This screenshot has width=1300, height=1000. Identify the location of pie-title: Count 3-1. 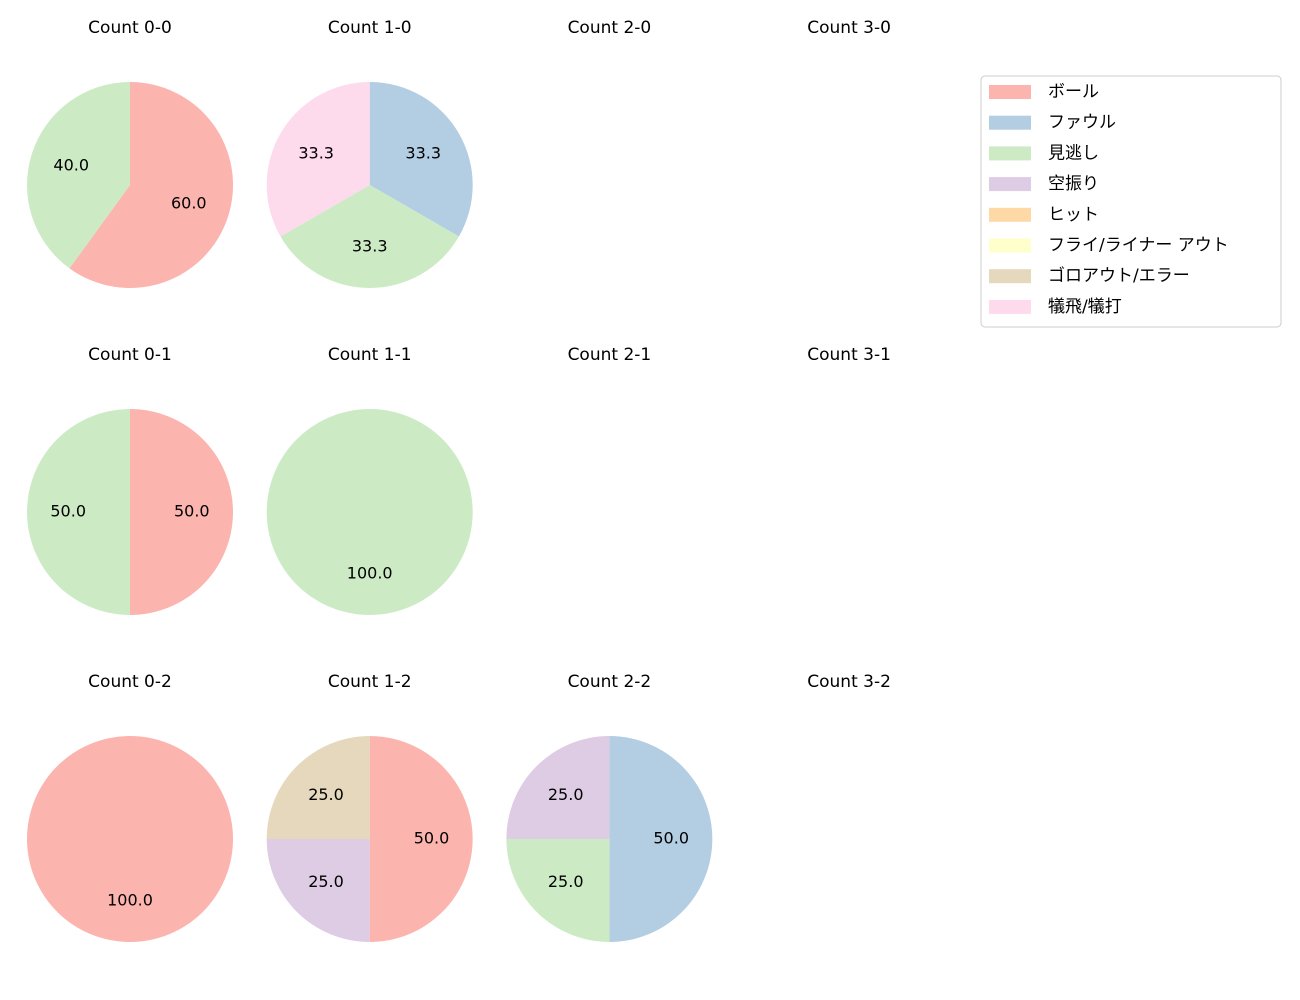
(849, 355).